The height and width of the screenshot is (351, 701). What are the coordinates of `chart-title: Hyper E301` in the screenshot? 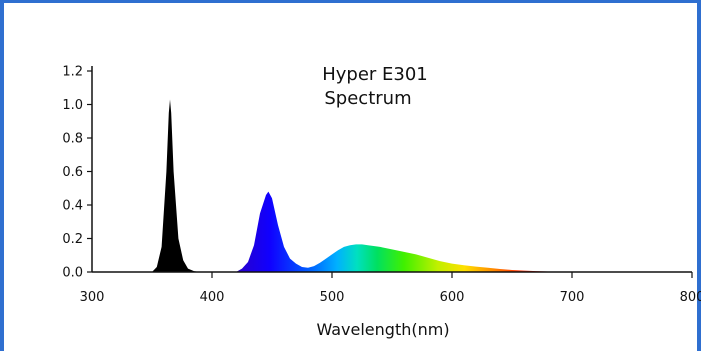 It's located at (375, 74).